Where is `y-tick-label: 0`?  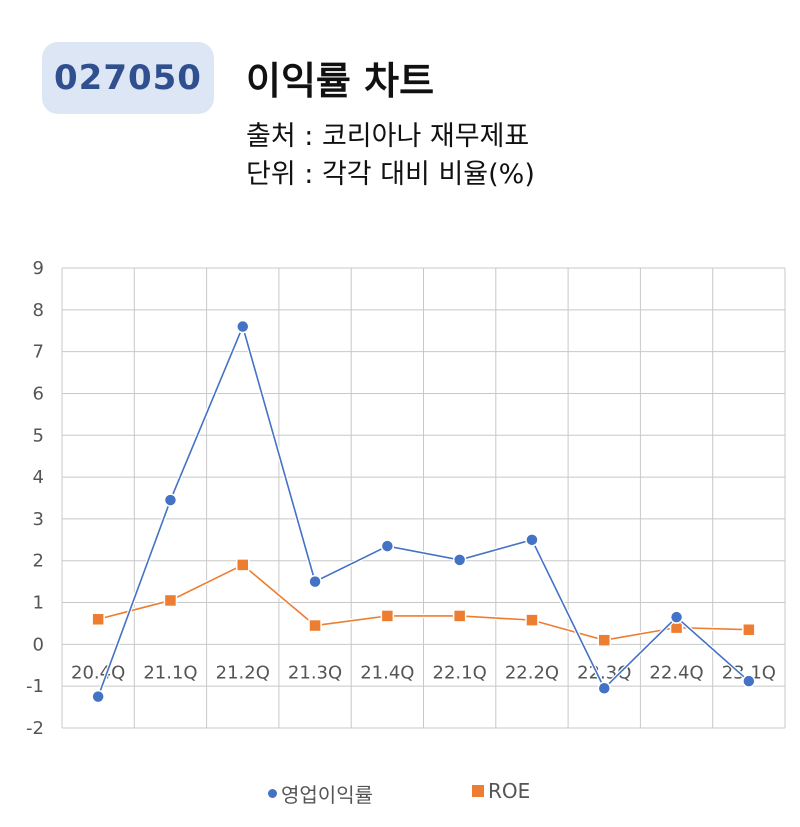 y-tick-label: 0 is located at coordinates (38, 644).